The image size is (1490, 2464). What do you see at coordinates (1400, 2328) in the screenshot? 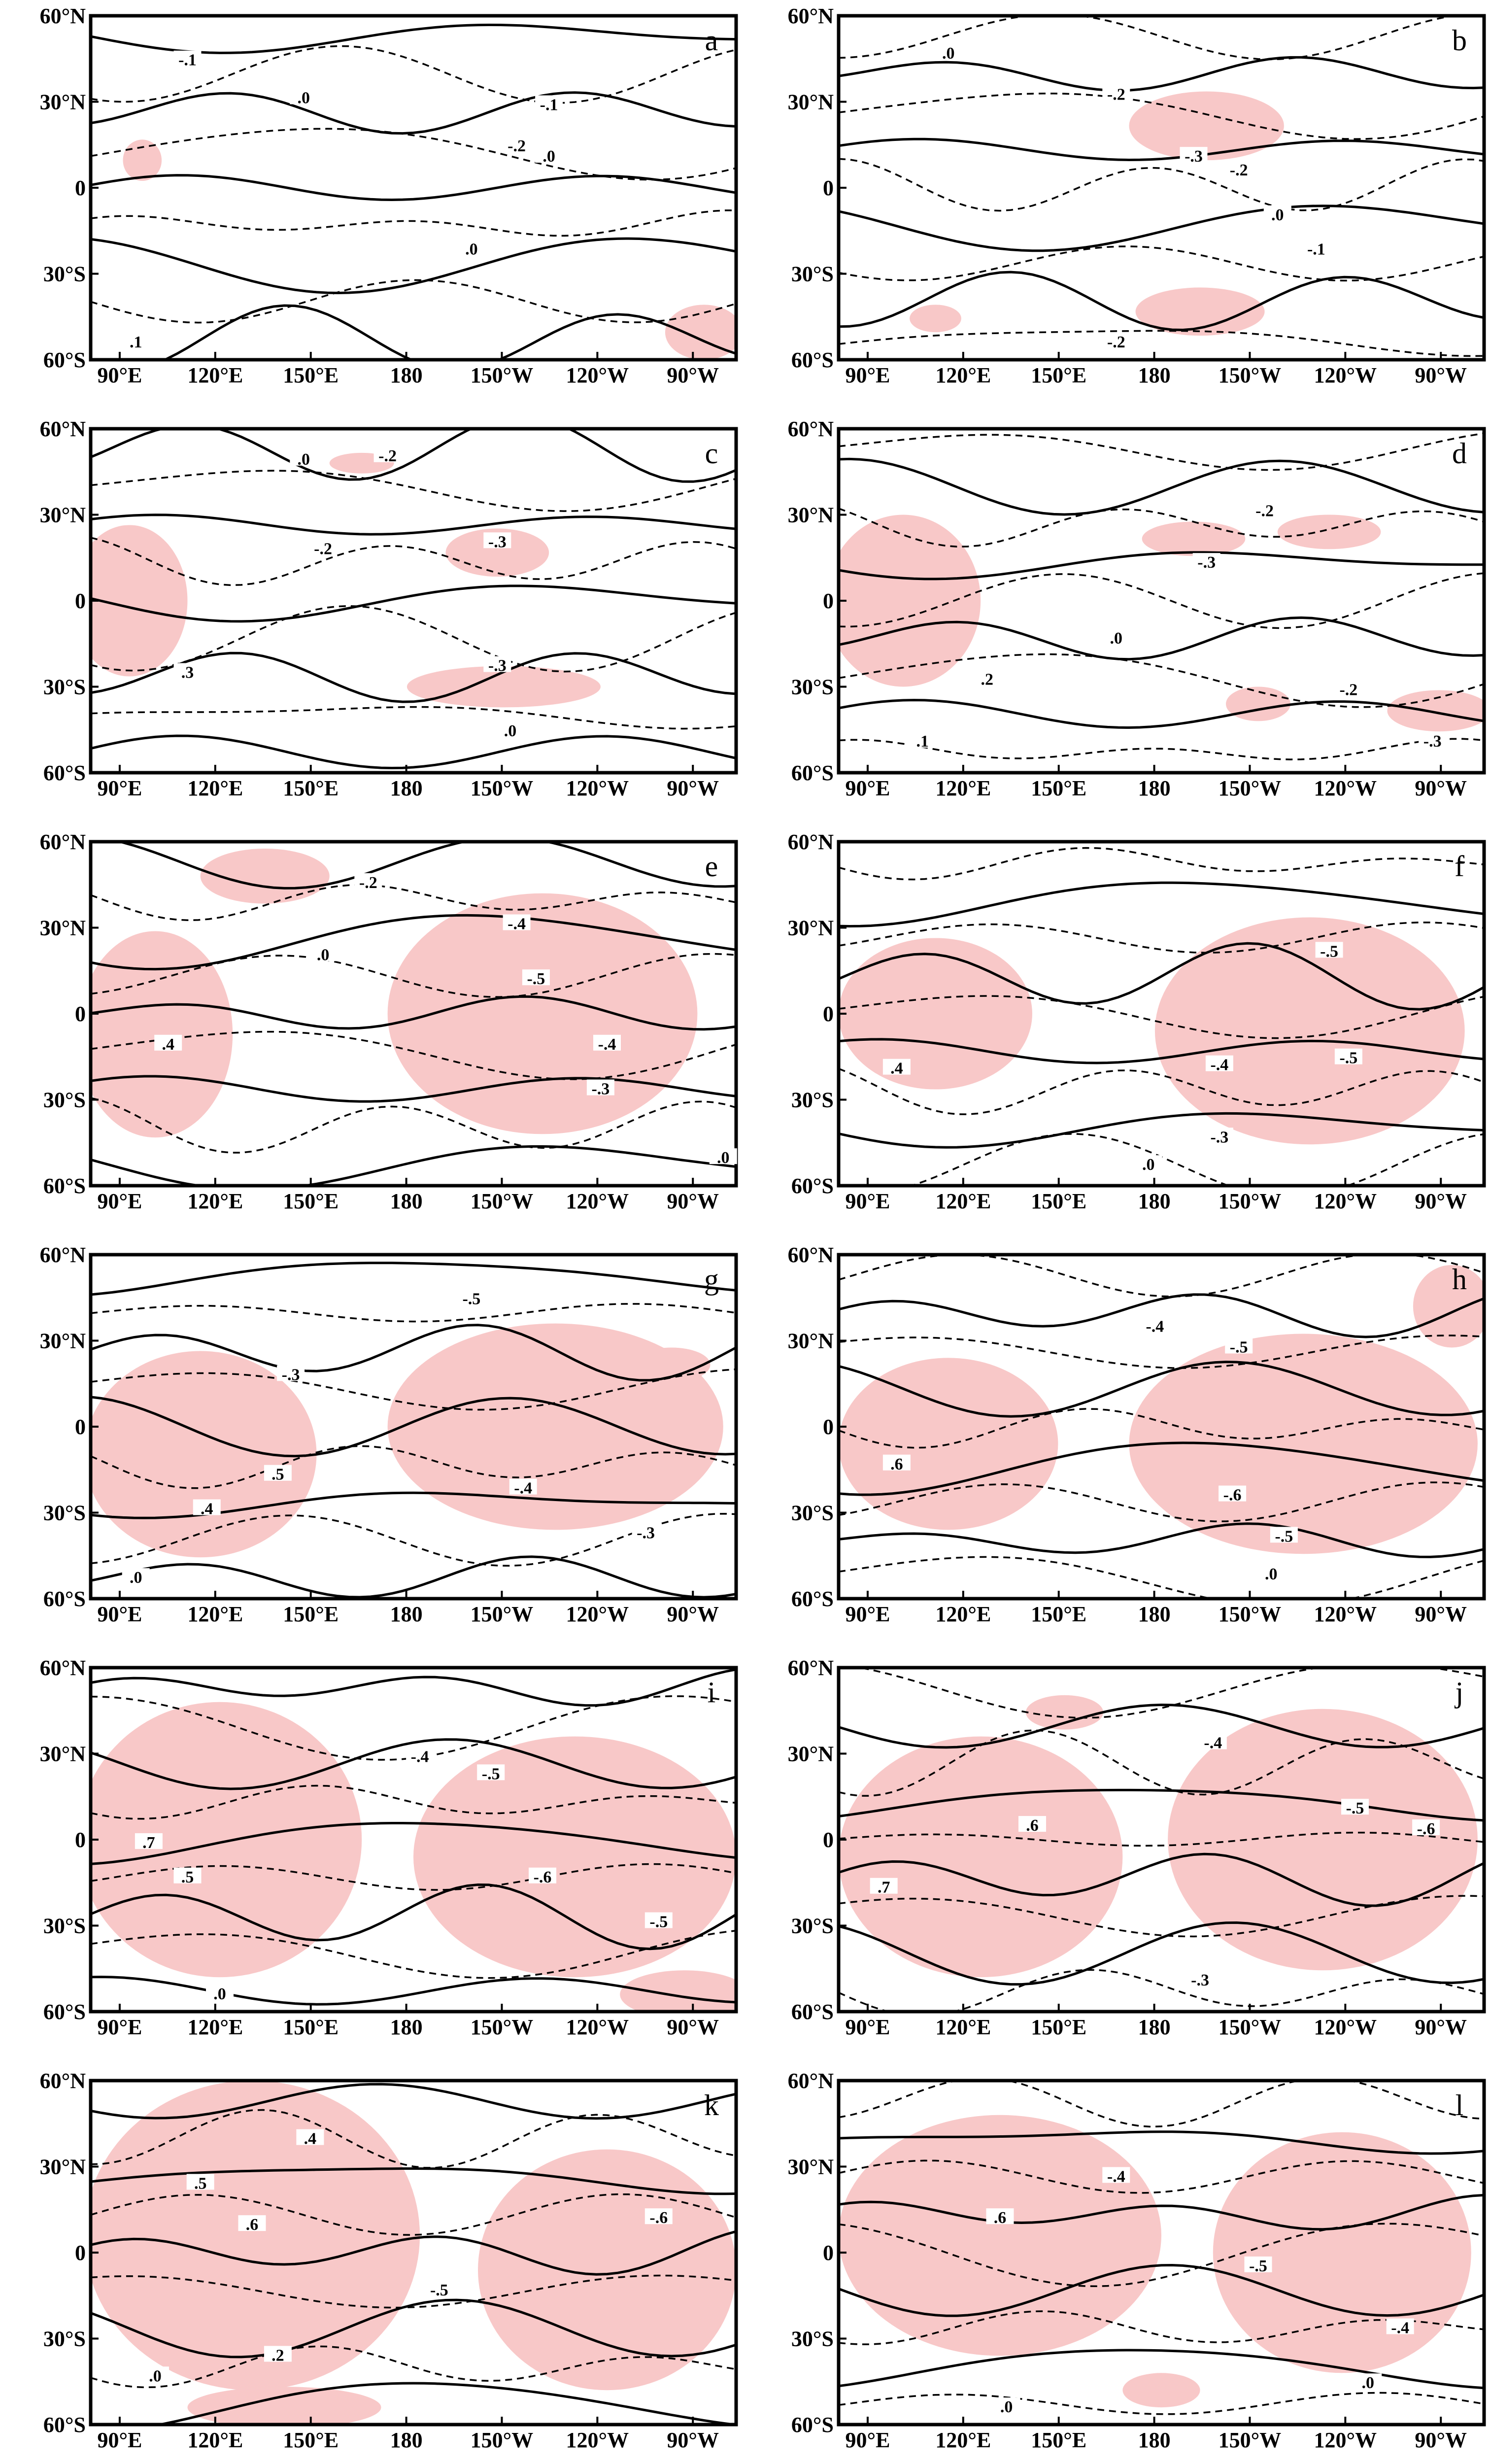
I see `contour-label: -.4` at bounding box center [1400, 2328].